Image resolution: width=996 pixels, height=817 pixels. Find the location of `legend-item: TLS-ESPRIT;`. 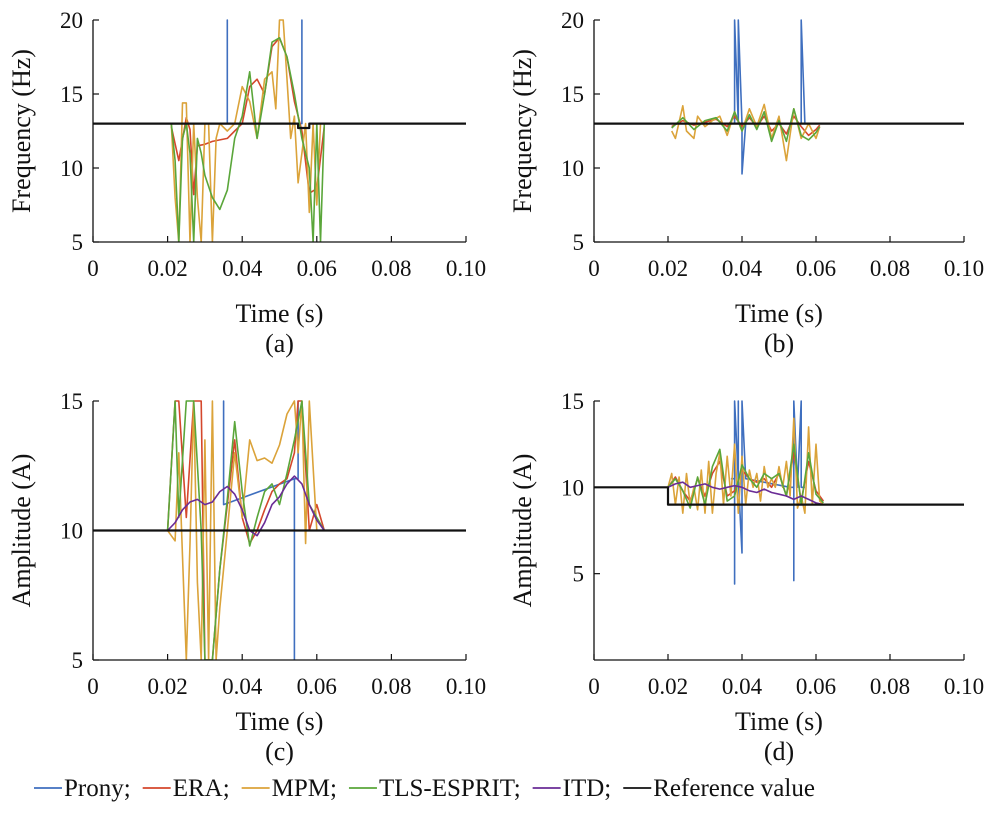

legend-item: TLS-ESPRIT; is located at coordinates (434, 788).